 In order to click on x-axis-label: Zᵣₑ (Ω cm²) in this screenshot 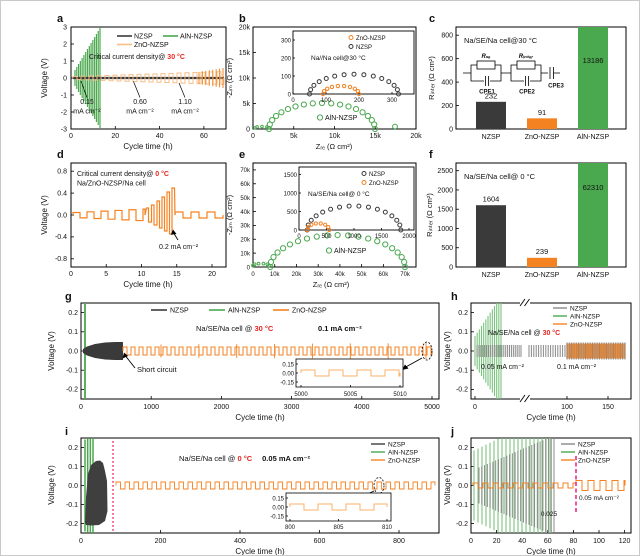, I will do `click(331, 284)`.